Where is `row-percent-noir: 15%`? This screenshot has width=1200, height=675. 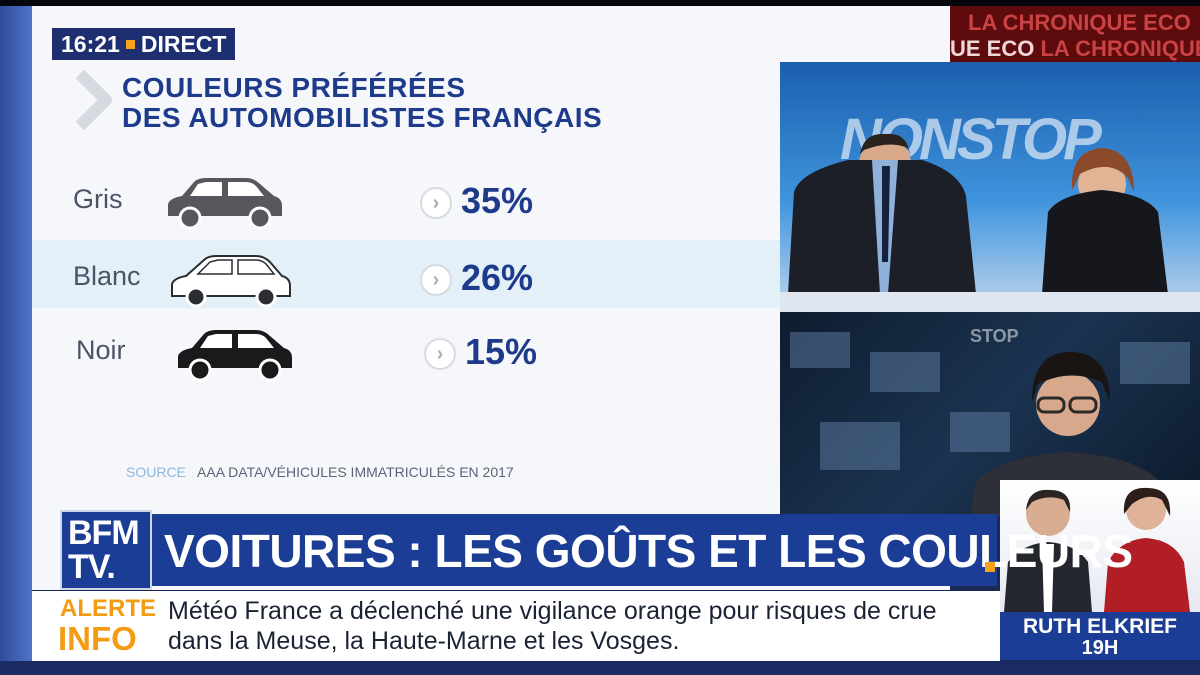 row-percent-noir: 15% is located at coordinates (501, 351).